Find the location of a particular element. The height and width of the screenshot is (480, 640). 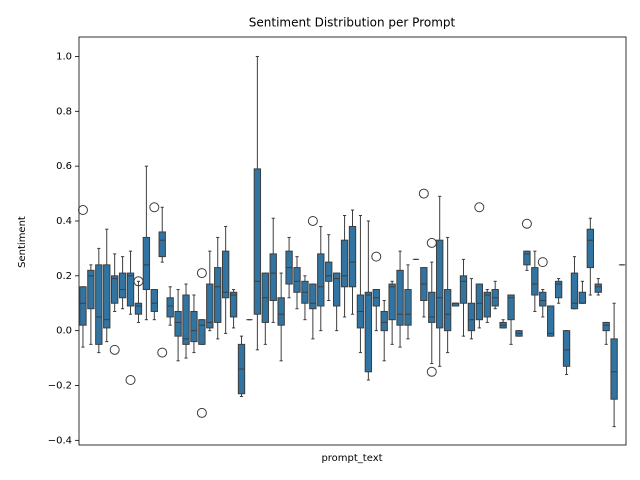

y-tick-label: −0.4 is located at coordinates (60, 440).